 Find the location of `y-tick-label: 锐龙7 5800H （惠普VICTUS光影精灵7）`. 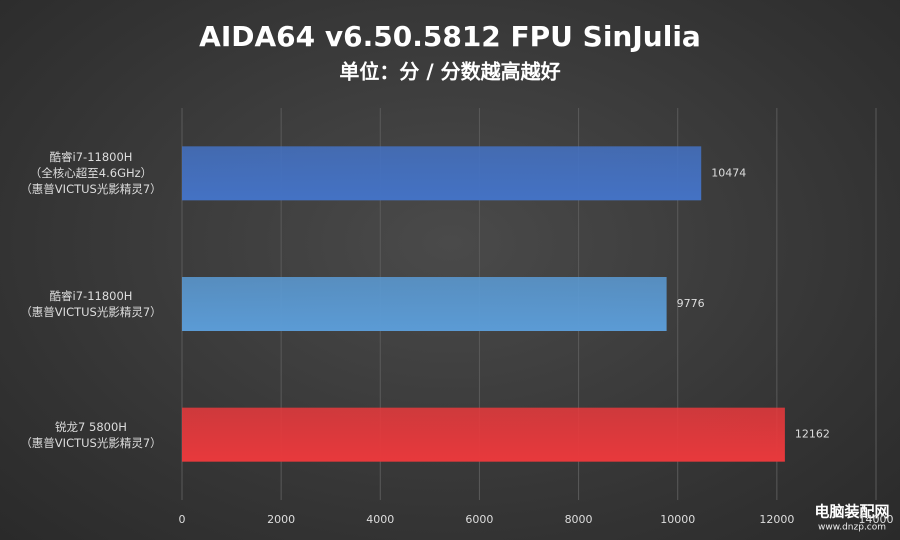

y-tick-label: 锐龙7 5800H （惠普VICTUS光影精灵7） is located at coordinates (91, 434).